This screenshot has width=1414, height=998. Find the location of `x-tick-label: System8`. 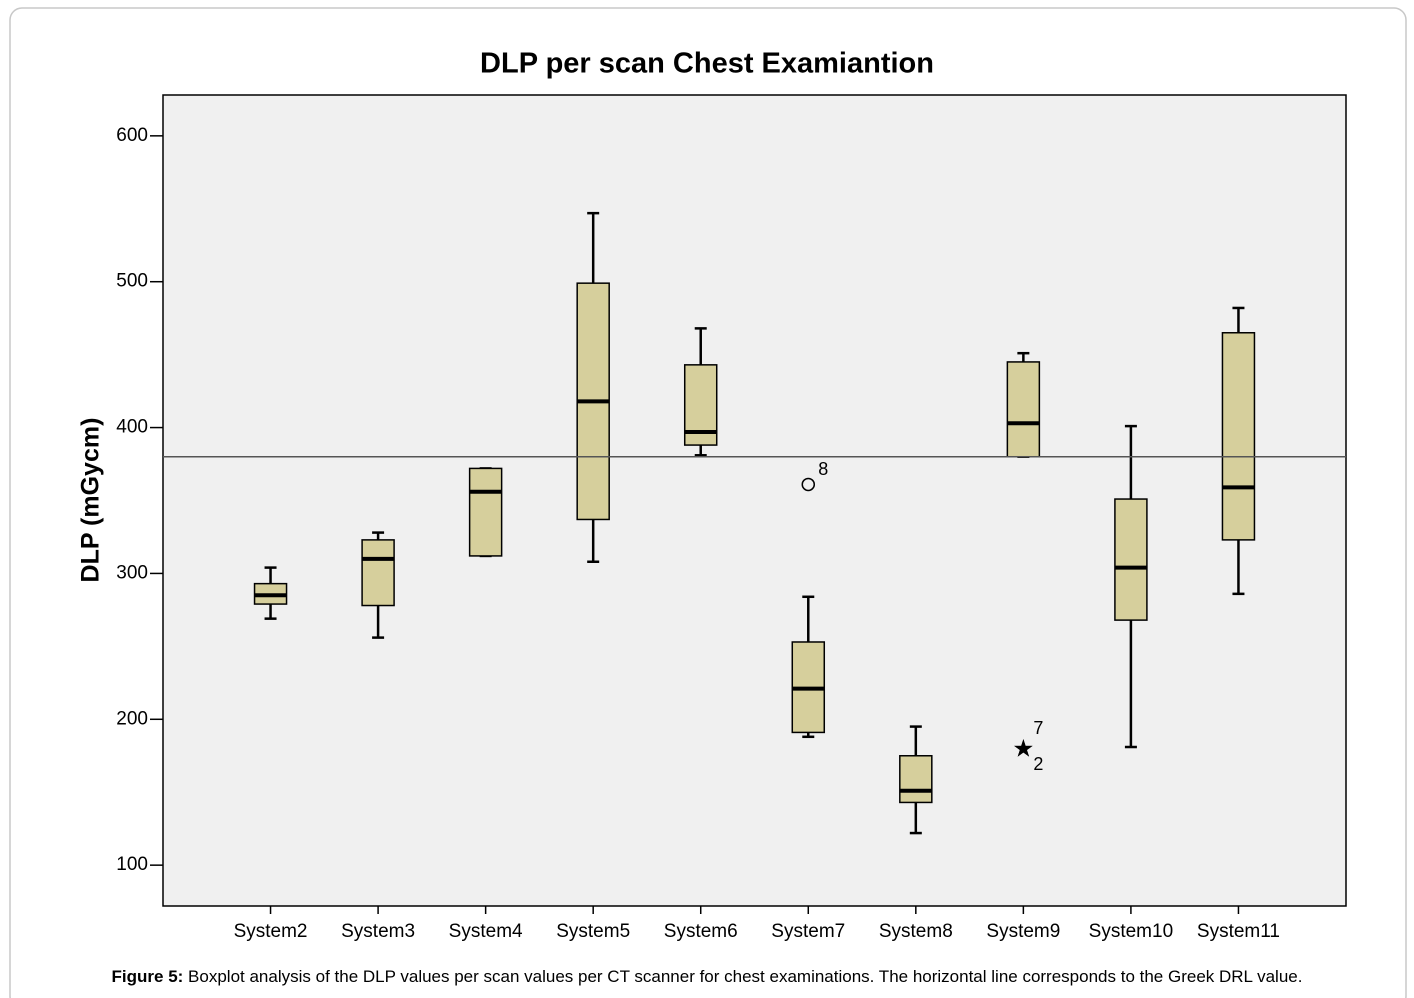

x-tick-label: System8 is located at coordinates (916, 931).